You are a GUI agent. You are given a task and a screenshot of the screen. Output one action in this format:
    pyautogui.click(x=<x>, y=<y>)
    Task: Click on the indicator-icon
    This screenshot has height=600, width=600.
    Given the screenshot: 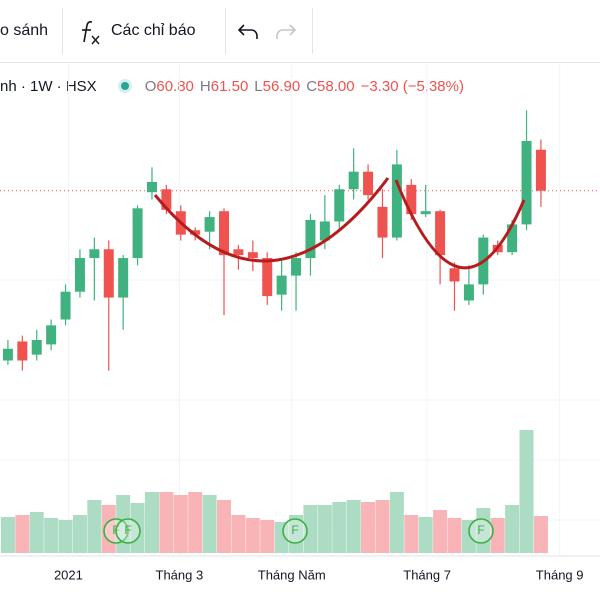 What is the action you would take?
    pyautogui.click(x=91, y=32)
    